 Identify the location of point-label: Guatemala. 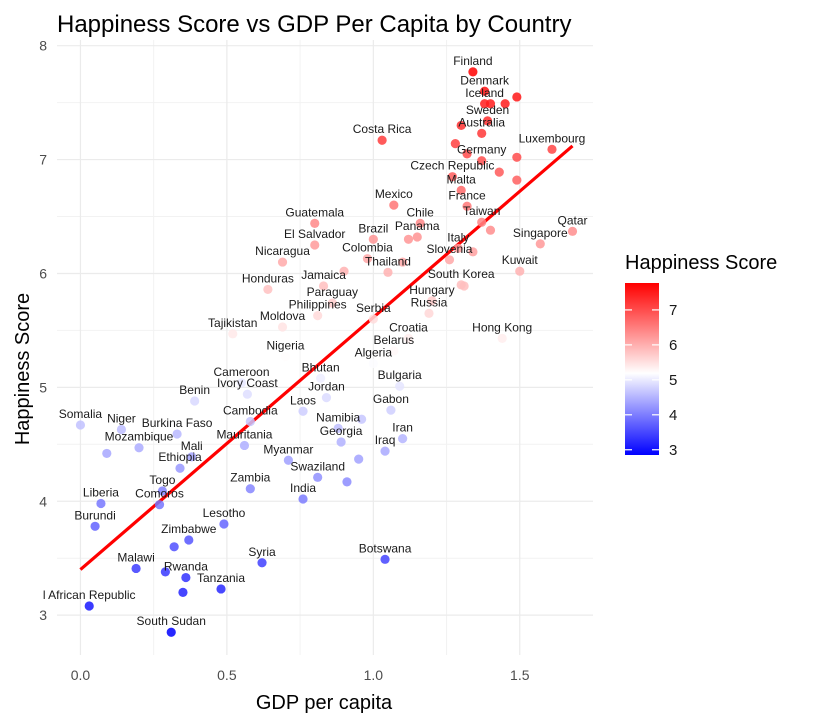
(314, 212).